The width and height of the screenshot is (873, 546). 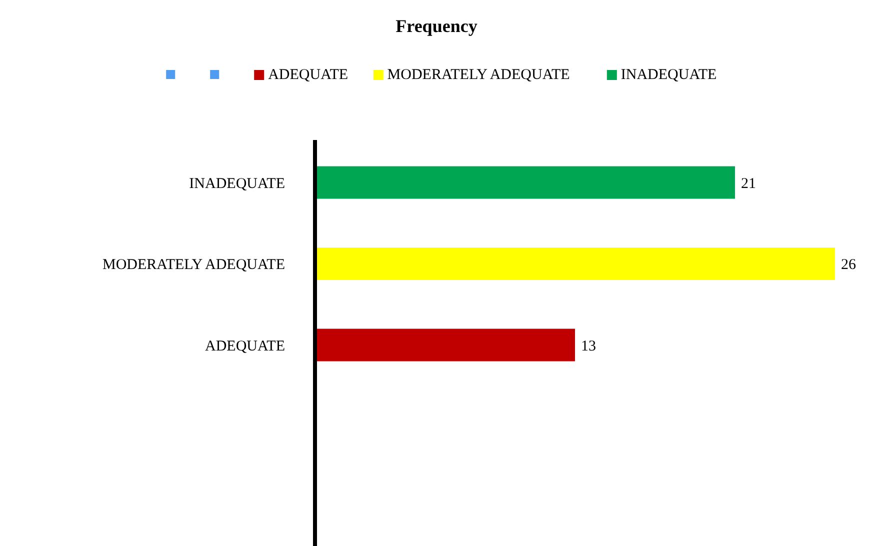 What do you see at coordinates (245, 346) in the screenshot?
I see `y-tick-label: ADEQUATE` at bounding box center [245, 346].